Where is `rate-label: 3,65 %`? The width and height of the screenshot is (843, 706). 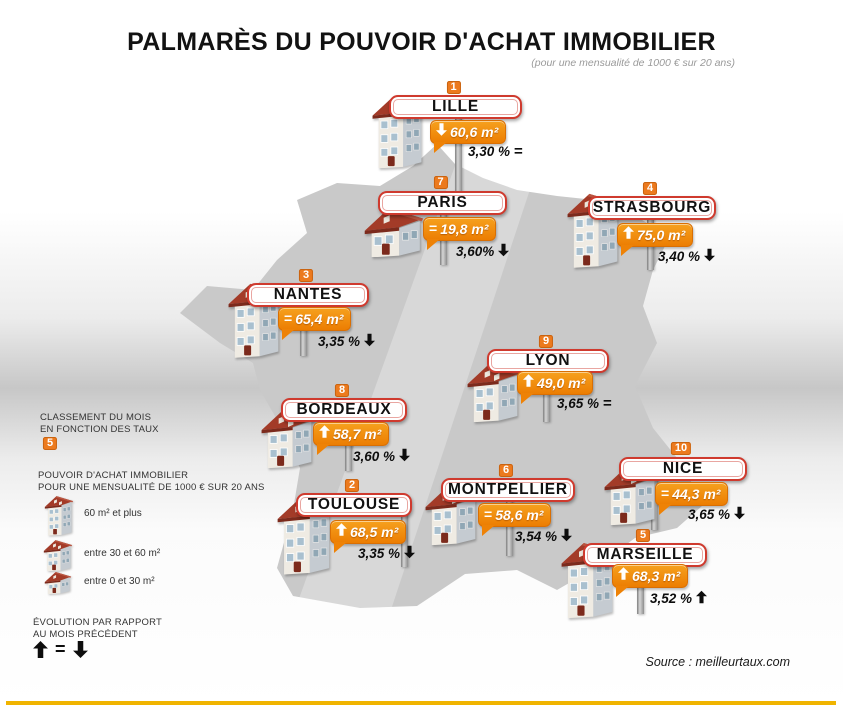 rate-label: 3,65 % is located at coordinates (717, 514).